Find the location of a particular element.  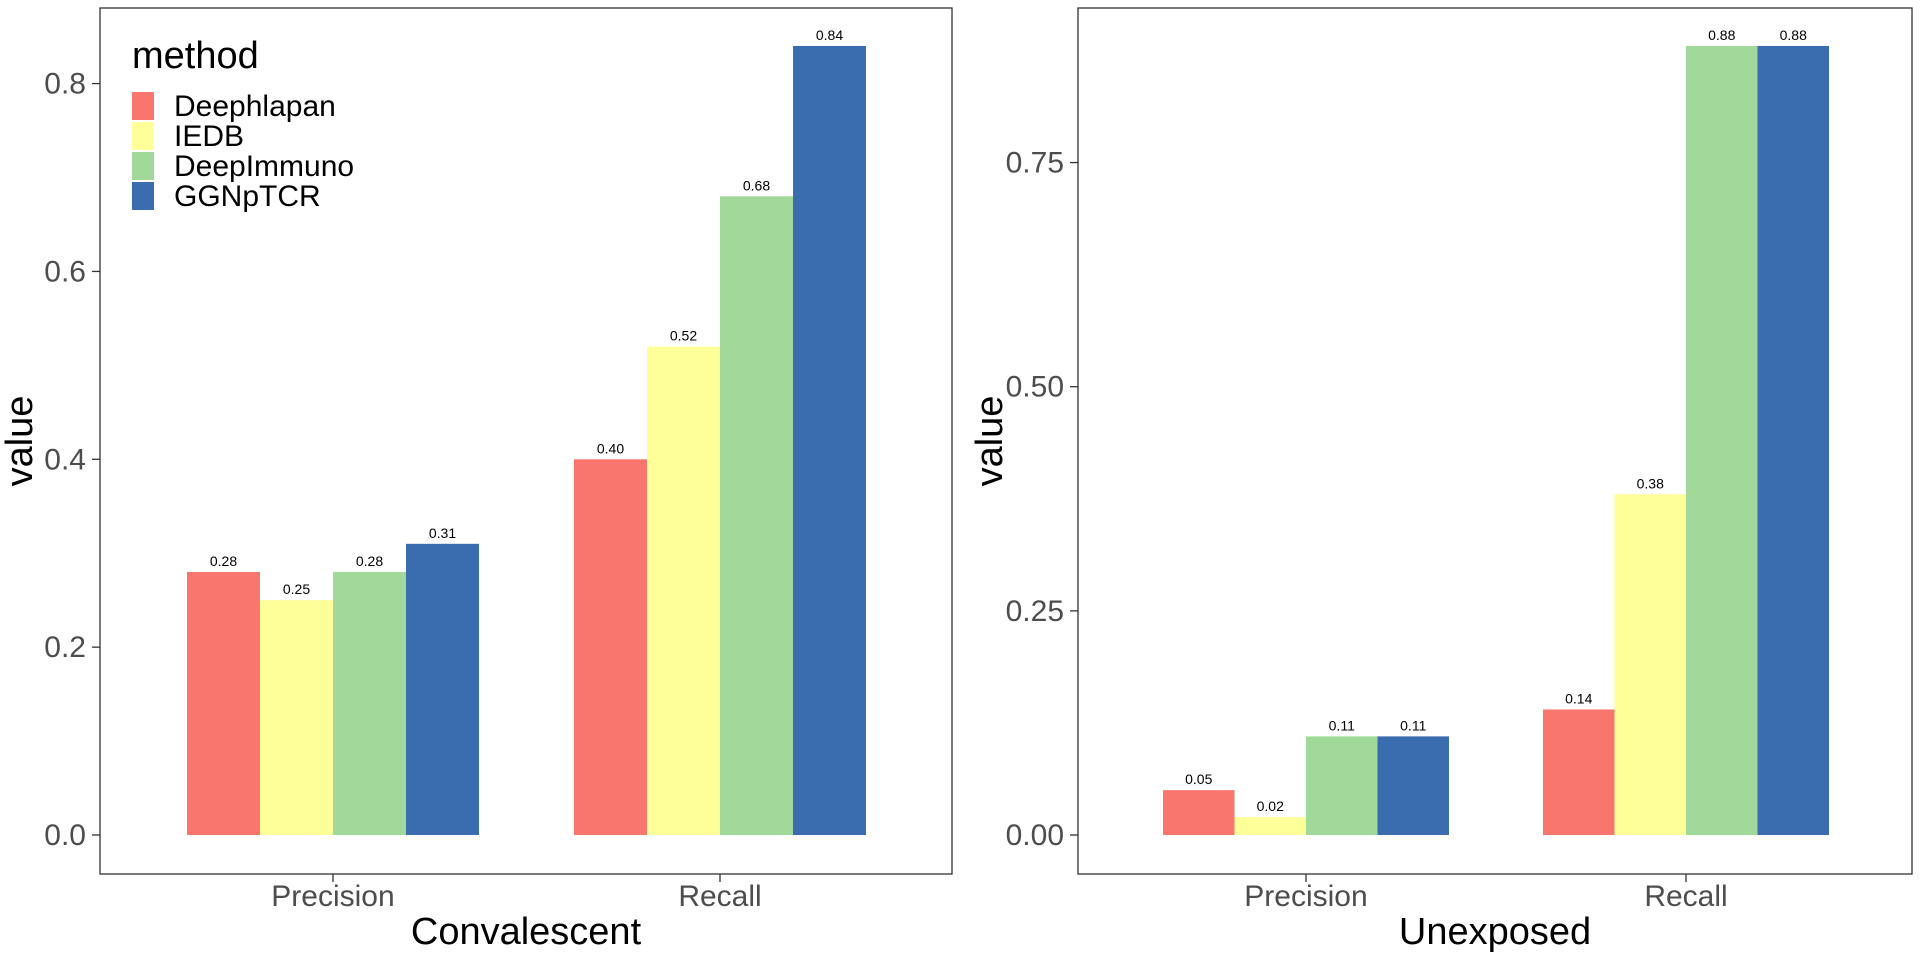

y-tick-label: 0.00 is located at coordinates (1035, 835).